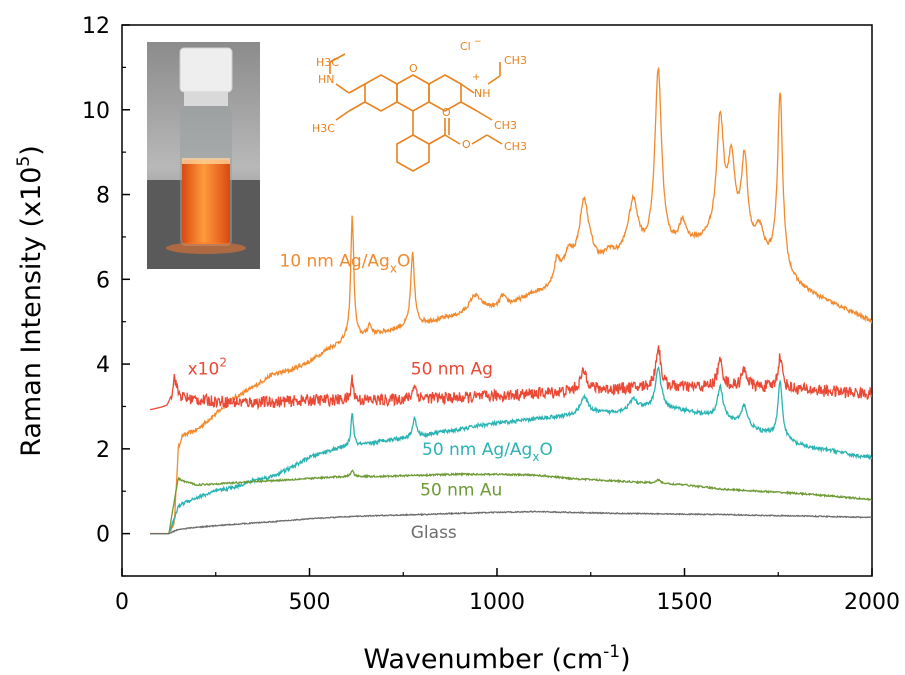 The height and width of the screenshot is (675, 905). What do you see at coordinates (103, 196) in the screenshot?
I see `y-tick-label: 8` at bounding box center [103, 196].